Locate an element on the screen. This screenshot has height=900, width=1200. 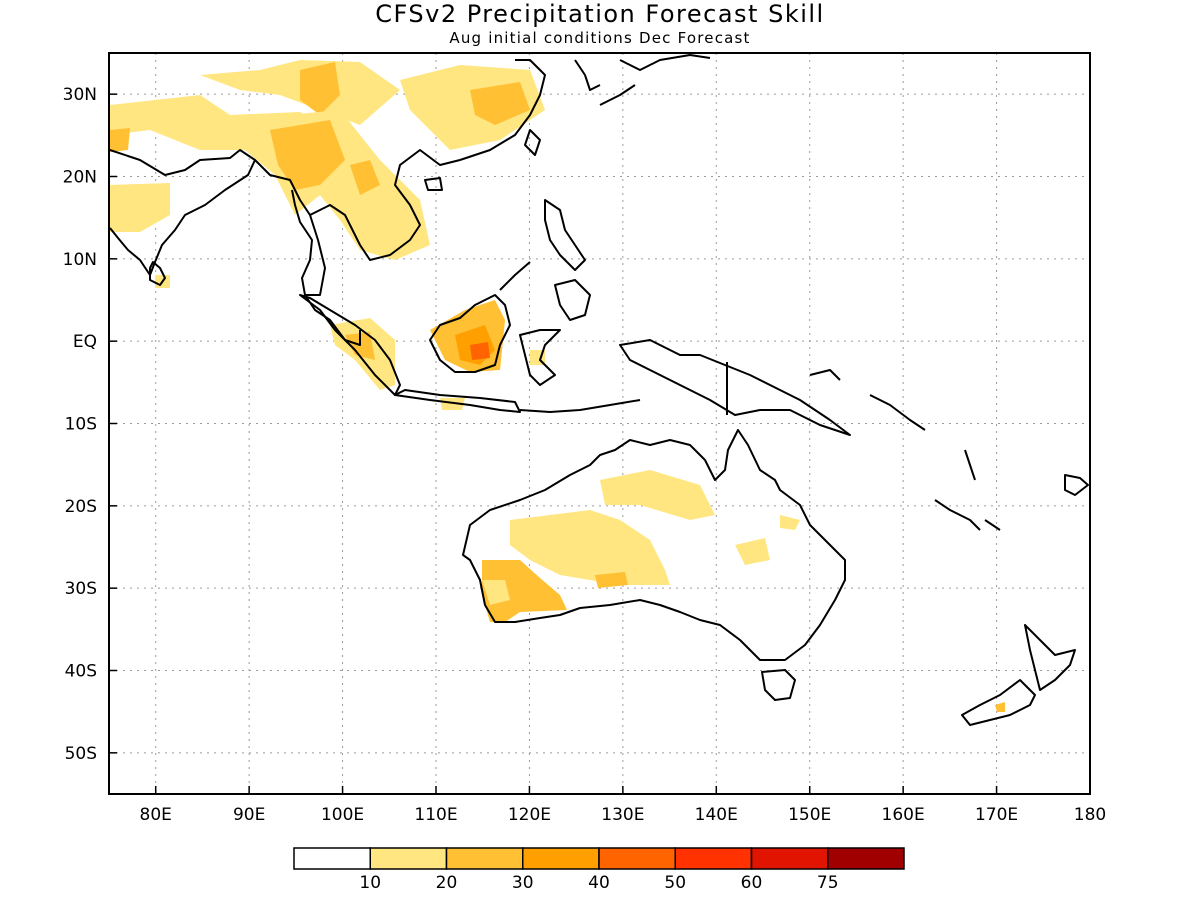
shade-borneo-peak is located at coordinates (480, 351).